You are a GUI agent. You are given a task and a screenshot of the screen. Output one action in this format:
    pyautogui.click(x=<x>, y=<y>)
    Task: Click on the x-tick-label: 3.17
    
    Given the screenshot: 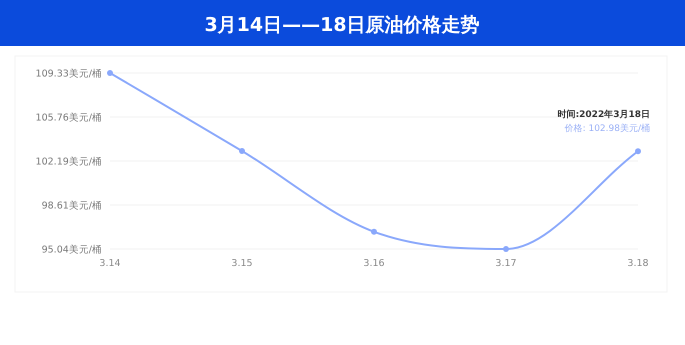 What is the action you would take?
    pyautogui.click(x=506, y=263)
    